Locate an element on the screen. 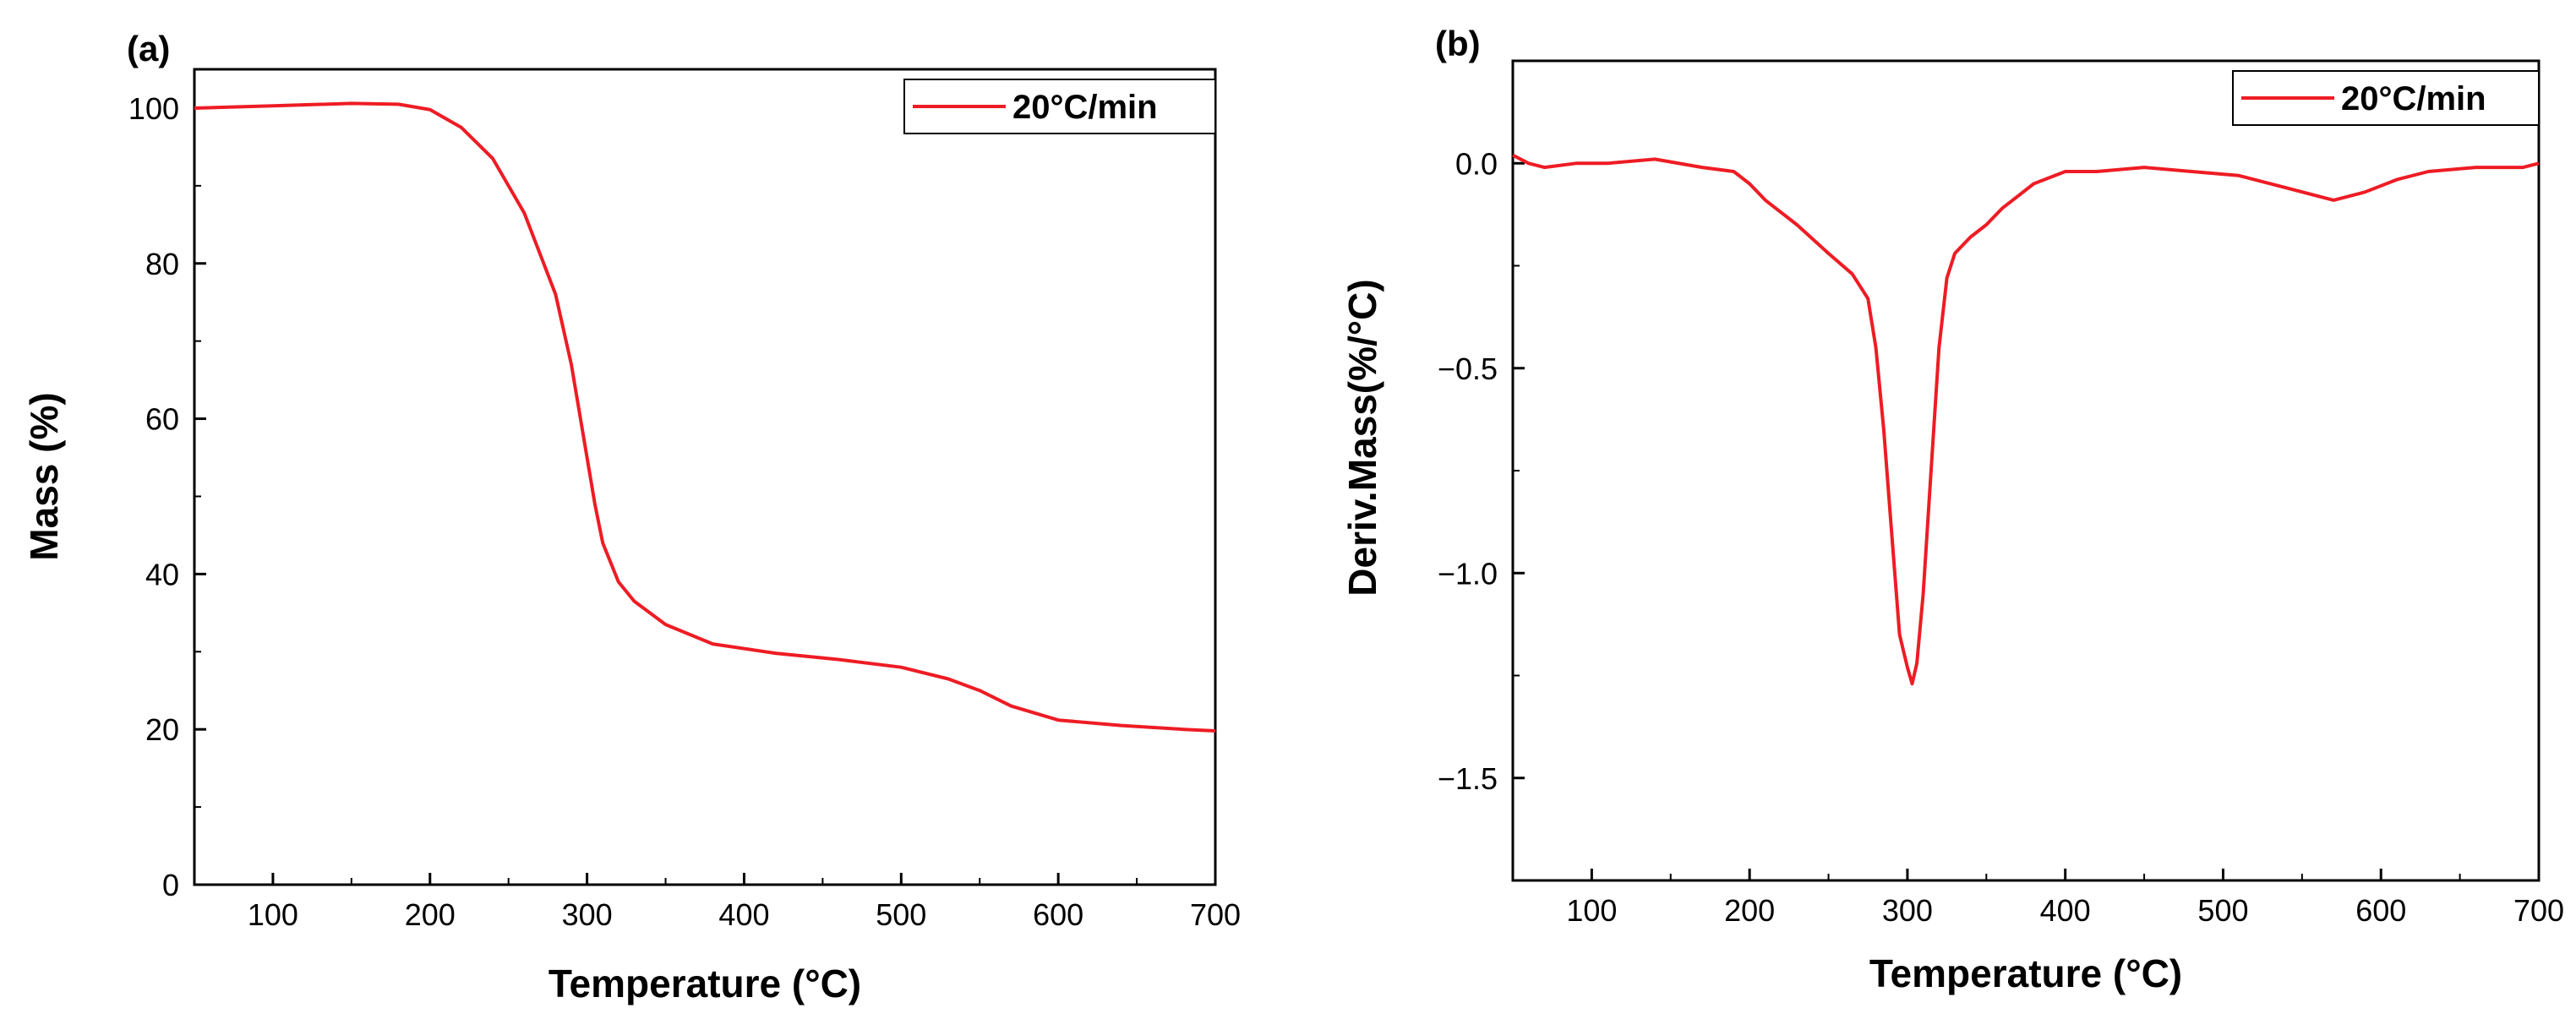  x-tick-label-b: 700 is located at coordinates (2538, 910).